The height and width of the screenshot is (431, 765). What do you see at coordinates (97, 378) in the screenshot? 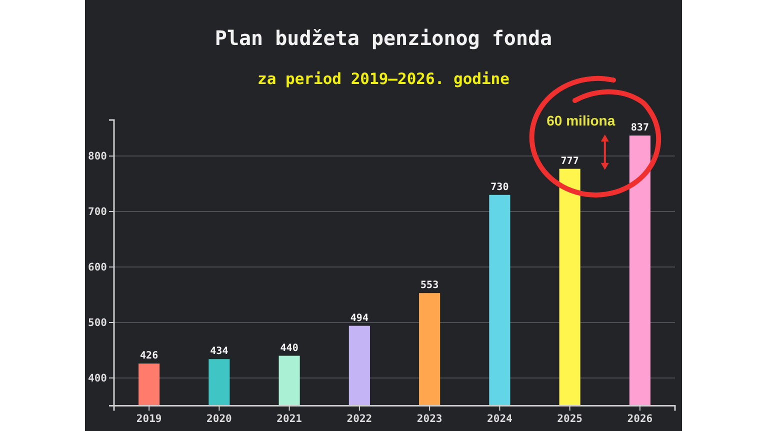
I see `y-tick-label: 400` at bounding box center [97, 378].